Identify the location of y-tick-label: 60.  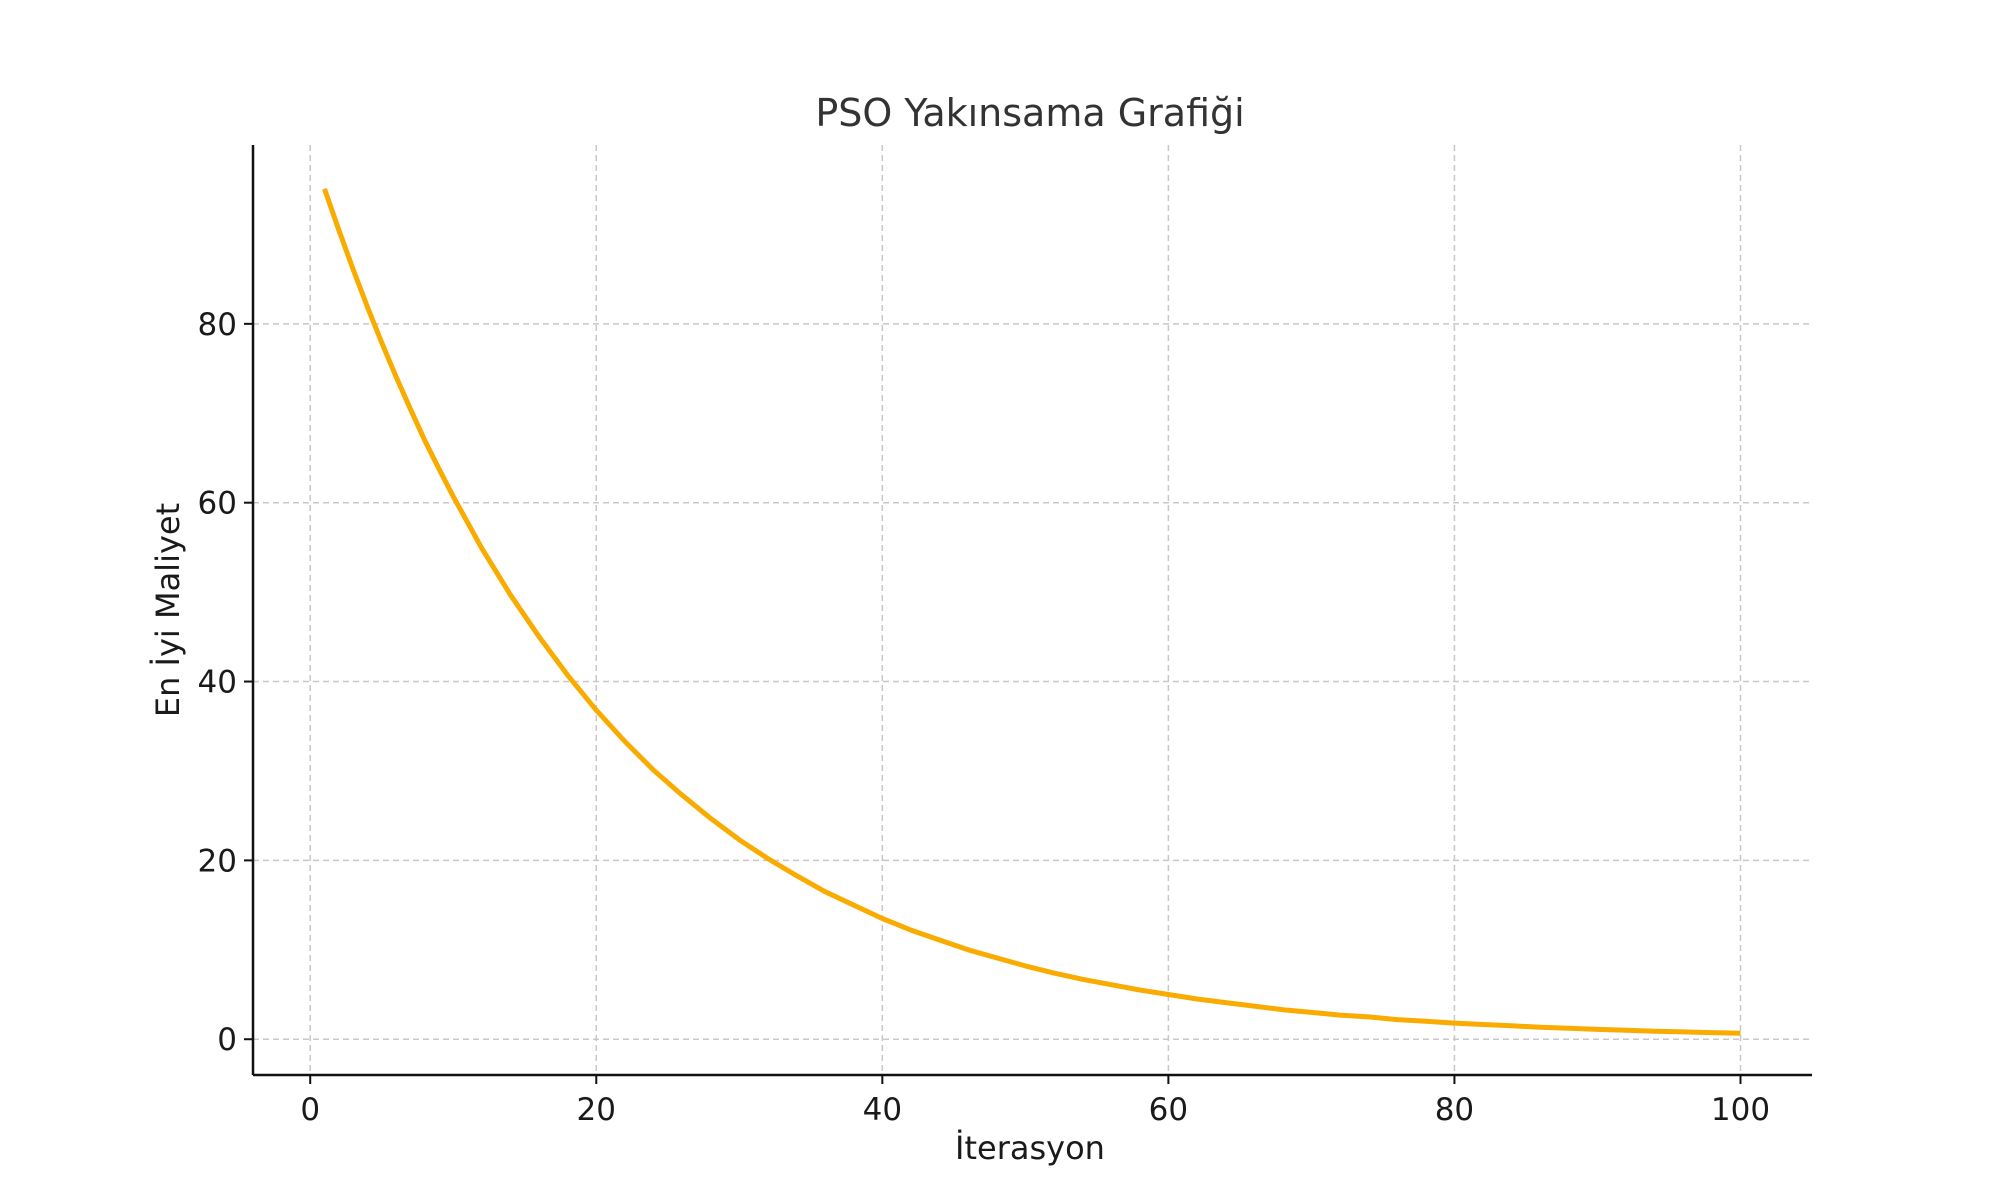
(217, 504).